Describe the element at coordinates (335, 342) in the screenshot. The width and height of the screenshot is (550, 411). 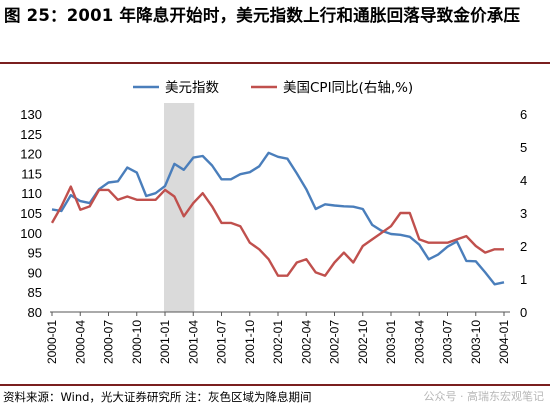
I see `x-tick-label: 2002-07` at that location.